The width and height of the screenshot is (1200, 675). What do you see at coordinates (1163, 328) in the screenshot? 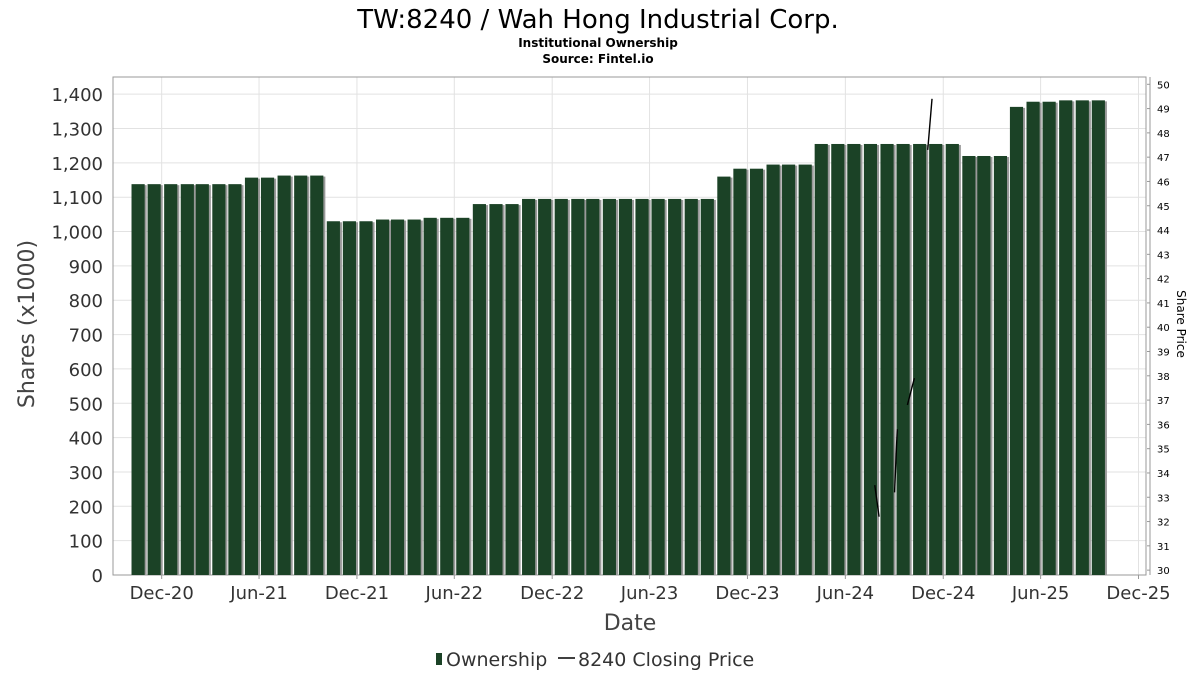
I see `y2-tick-label: 40` at bounding box center [1163, 328].